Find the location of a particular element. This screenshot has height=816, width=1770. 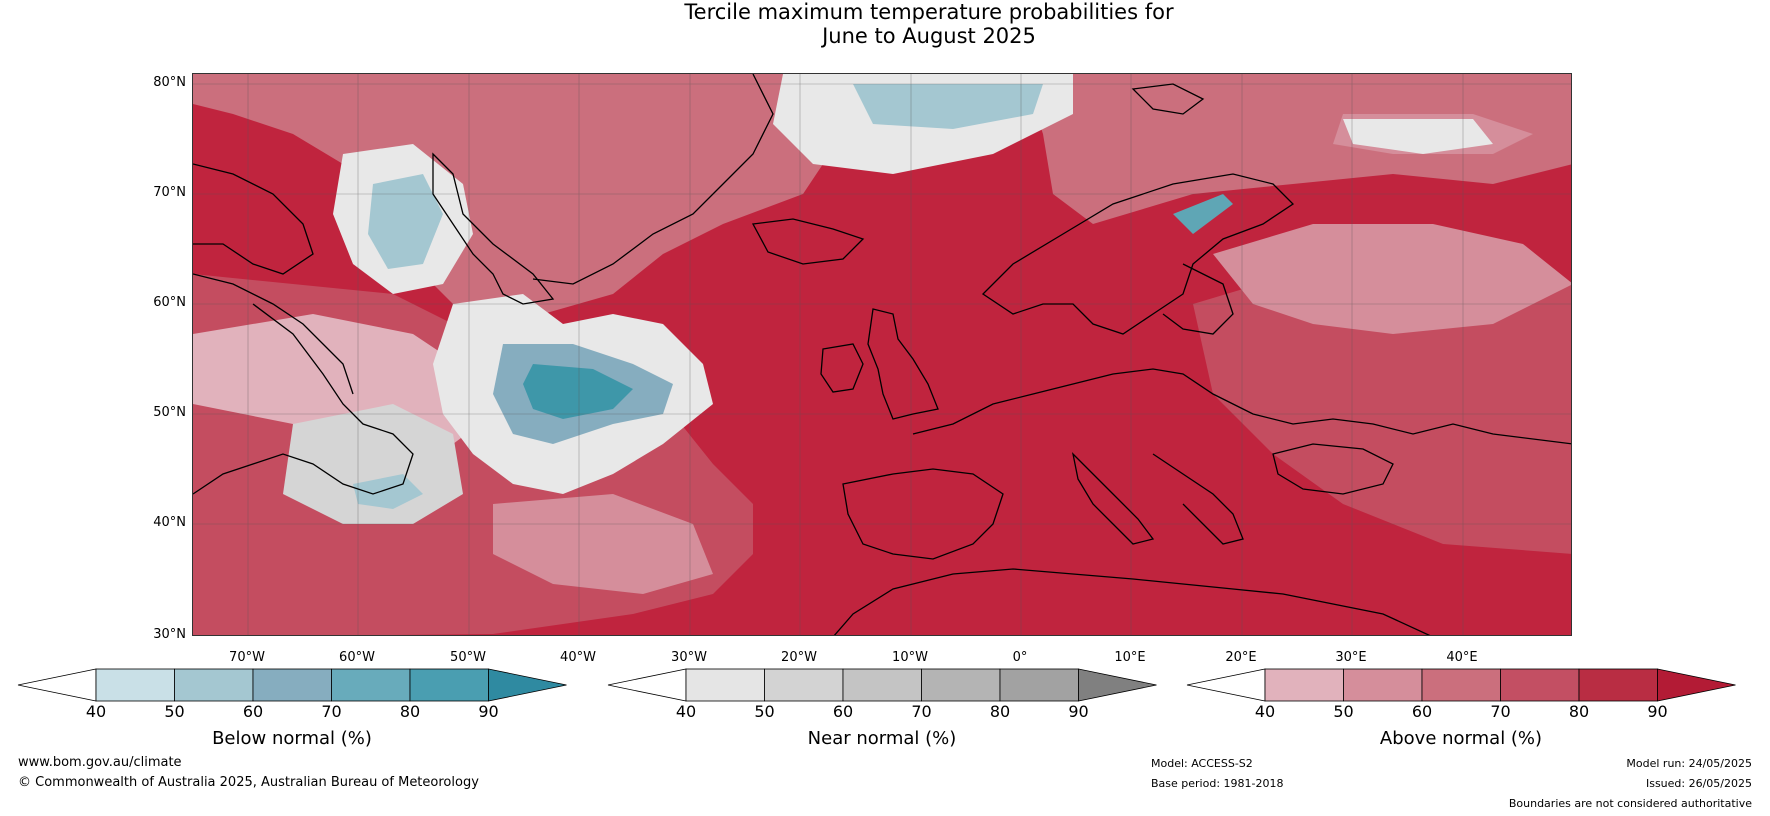

below-zone-newfoundland is located at coordinates (388, 491).